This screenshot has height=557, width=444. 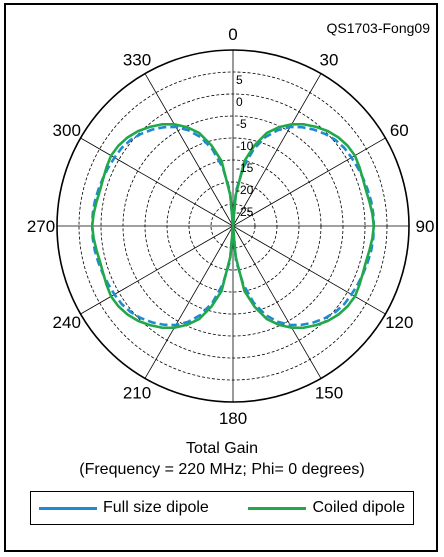 I want to click on legend-entry-full-size-dipole: Full size dipole, so click(x=124, y=508).